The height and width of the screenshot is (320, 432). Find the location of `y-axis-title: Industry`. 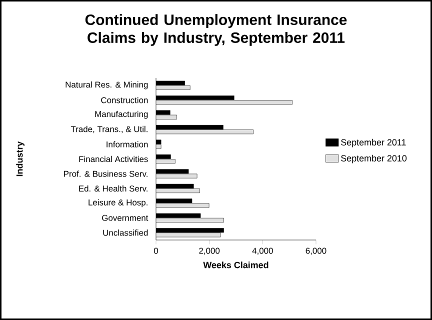

y-axis-title: Industry is located at coordinates (20, 158).